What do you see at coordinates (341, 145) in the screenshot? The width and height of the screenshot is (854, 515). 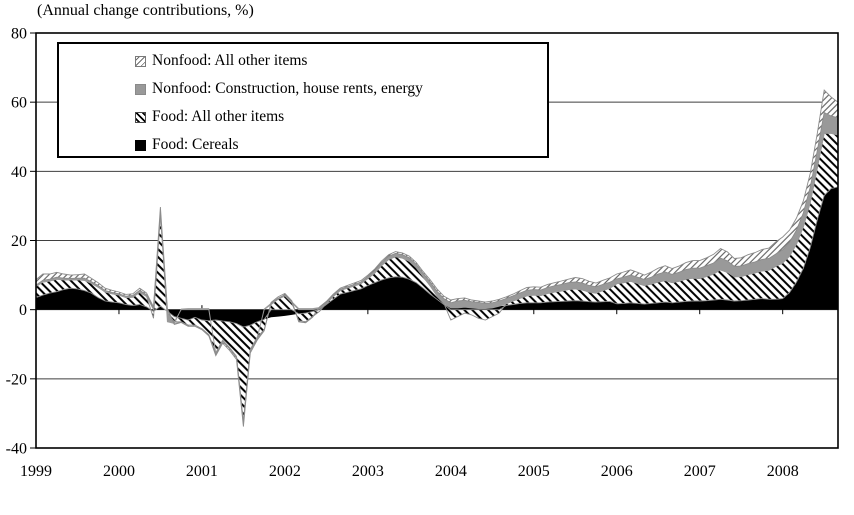 I see `legend-item-4: Food: Cereals` at bounding box center [341, 145].